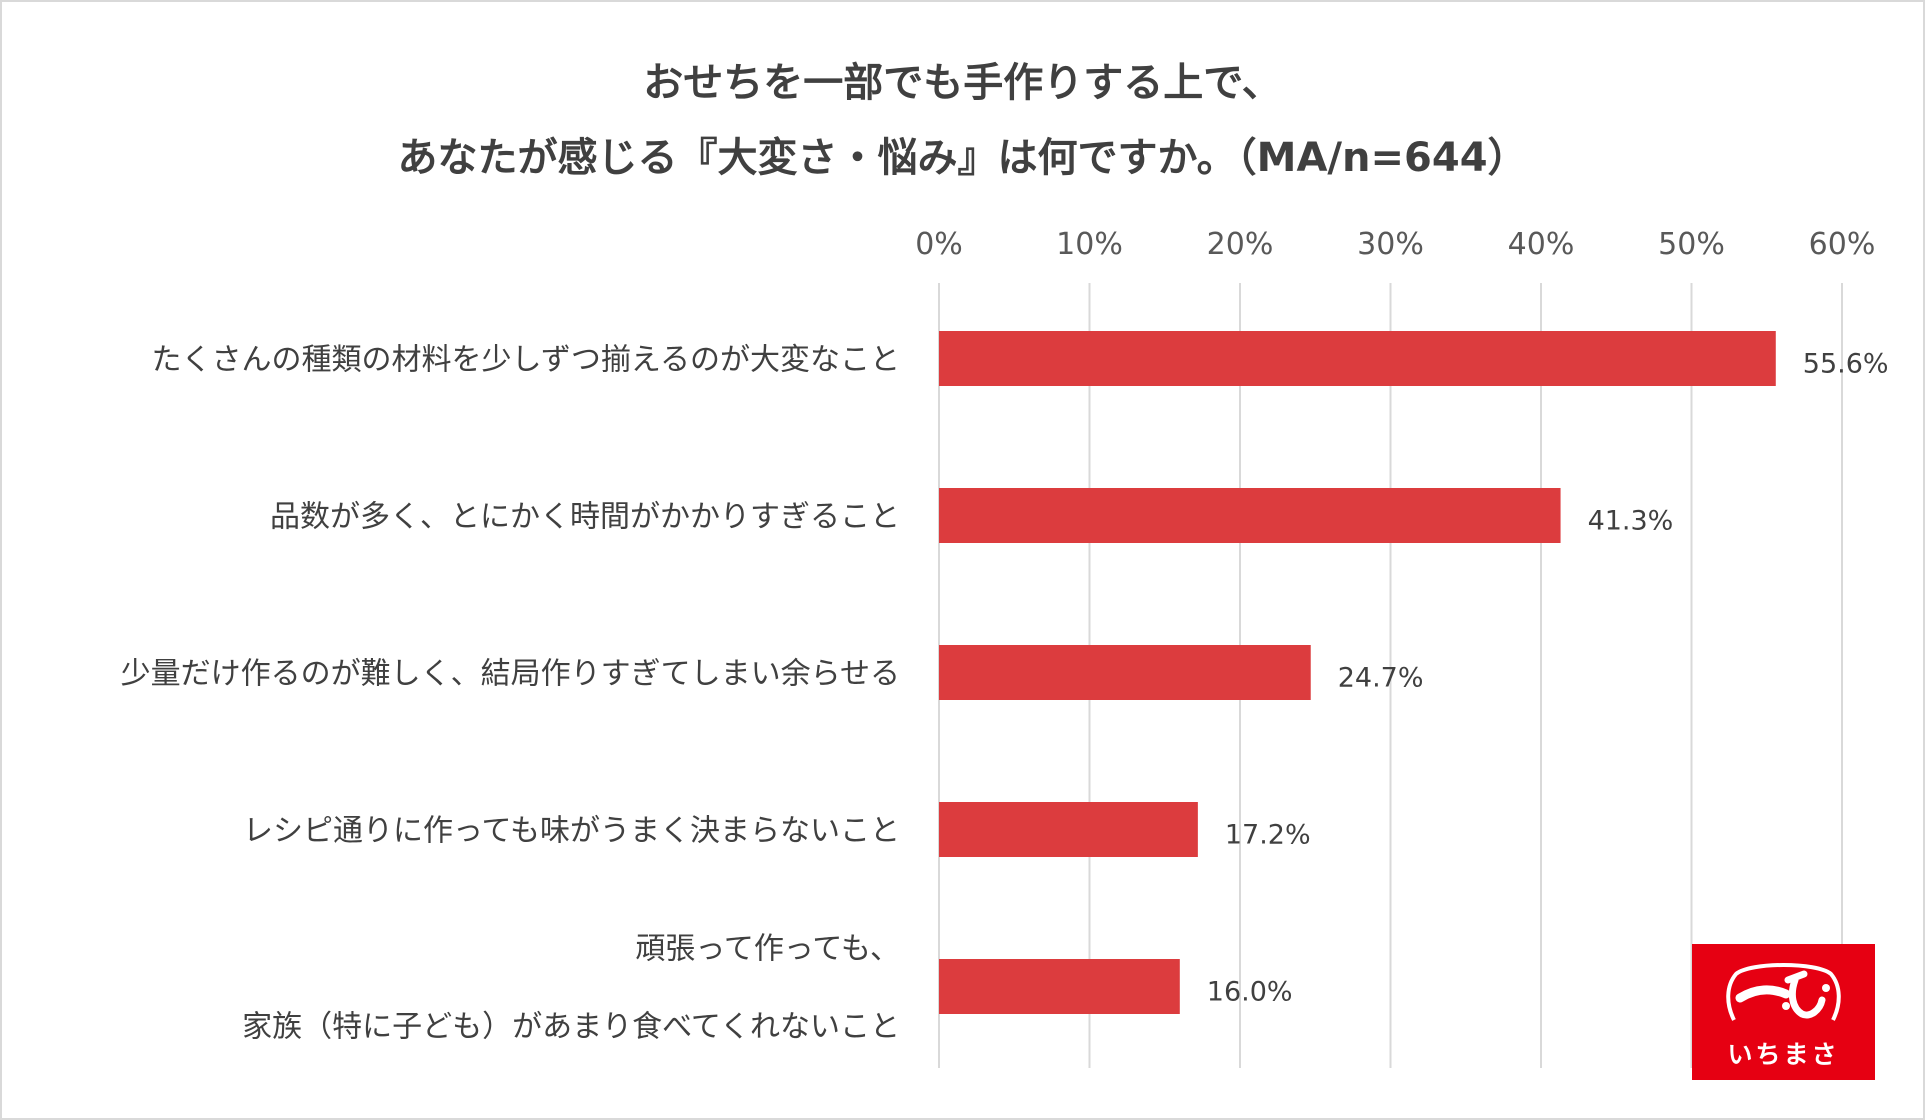 This screenshot has width=1925, height=1120. I want to click on chart-title-line-1: おせちを一部でも手作りする上で、, so click(962, 83).